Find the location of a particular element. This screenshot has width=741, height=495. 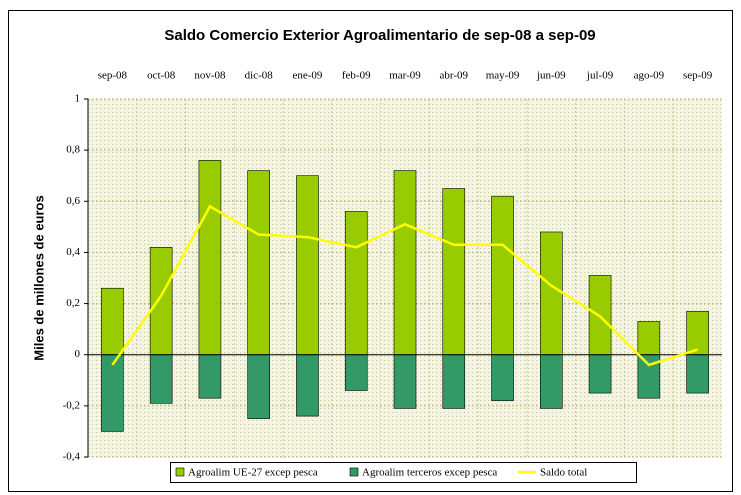

x-tick-label: ene-09 is located at coordinates (307, 76).